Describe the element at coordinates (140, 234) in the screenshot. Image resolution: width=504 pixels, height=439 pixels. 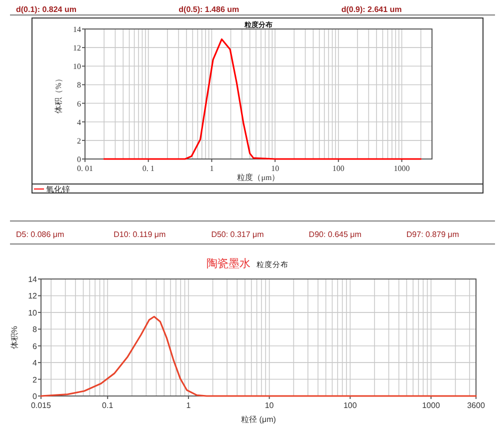
I see `text: D10: 0.119 μm` at that location.